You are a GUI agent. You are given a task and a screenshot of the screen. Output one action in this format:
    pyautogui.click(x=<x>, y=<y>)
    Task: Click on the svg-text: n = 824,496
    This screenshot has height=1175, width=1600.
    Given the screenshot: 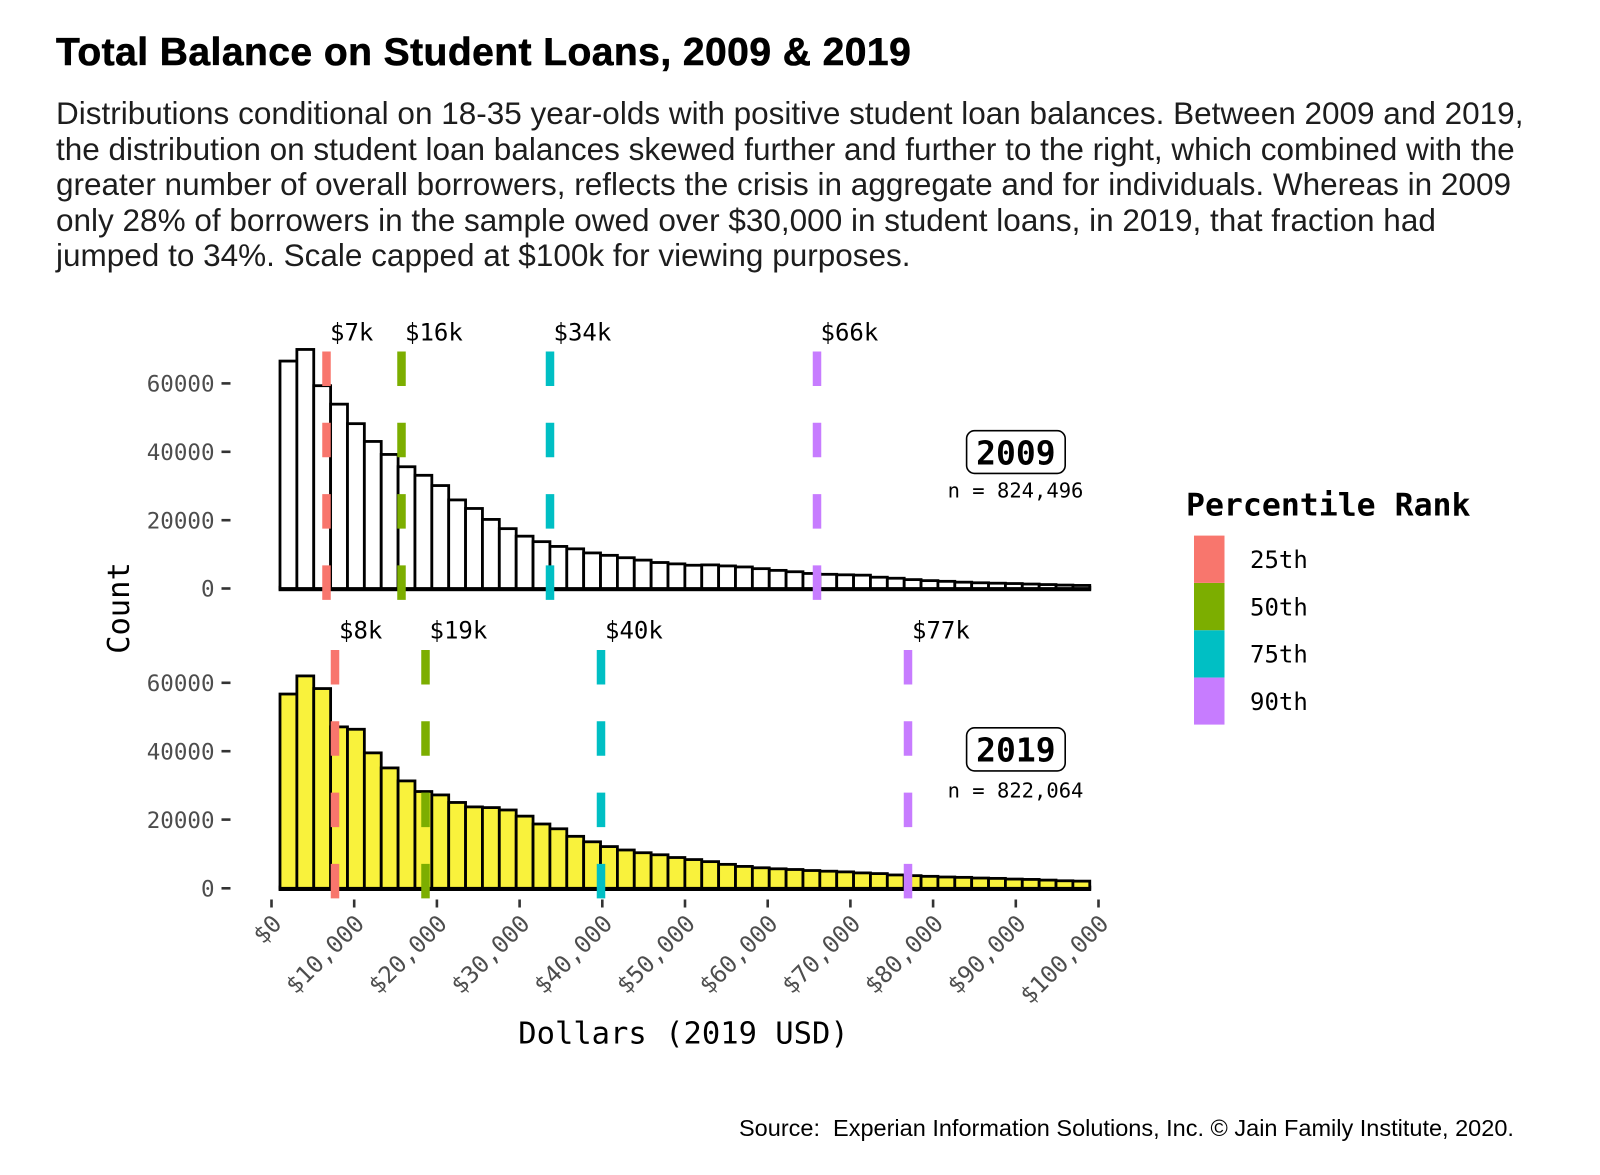 What is the action you would take?
    pyautogui.click(x=1016, y=491)
    